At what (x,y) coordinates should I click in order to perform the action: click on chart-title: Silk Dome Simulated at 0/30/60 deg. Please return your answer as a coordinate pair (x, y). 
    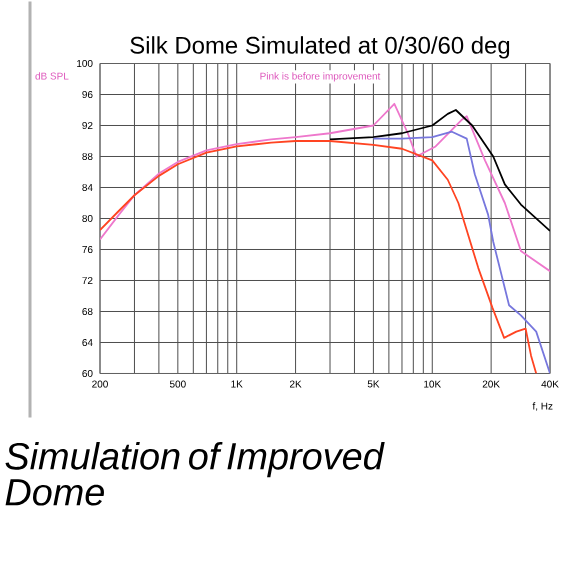
    Looking at the image, I should click on (320, 47).